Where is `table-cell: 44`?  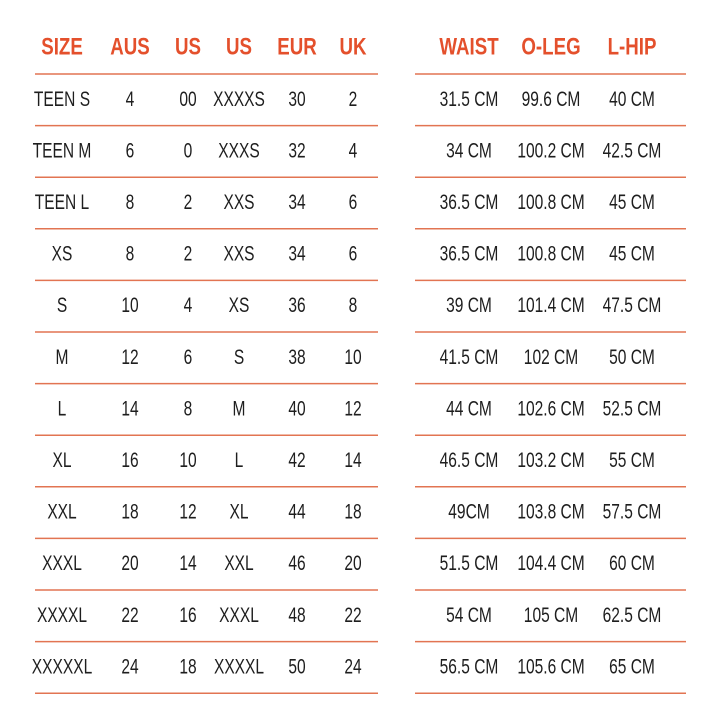 table-cell: 44 is located at coordinates (296, 511).